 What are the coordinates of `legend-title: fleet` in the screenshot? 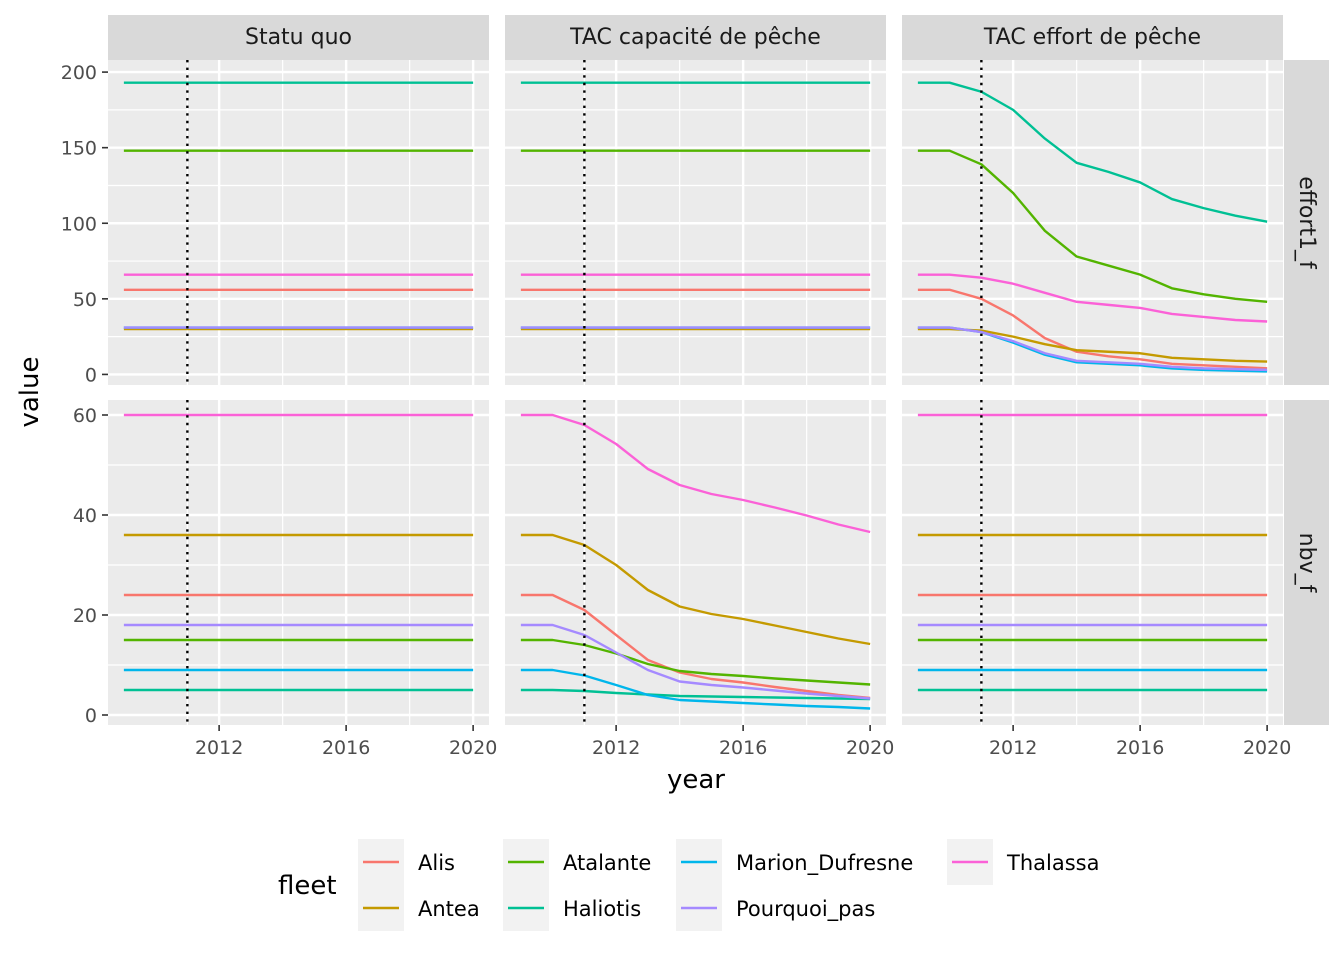 It's located at (307, 886).